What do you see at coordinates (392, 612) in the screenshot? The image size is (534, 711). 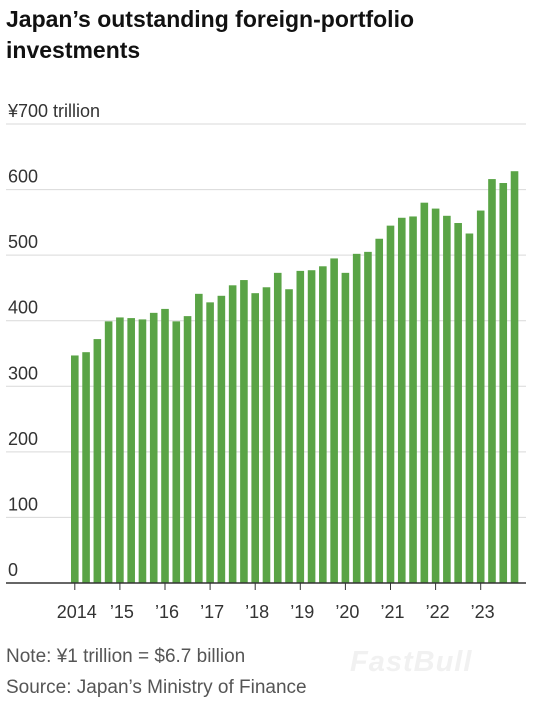 I see `x-tick-label: ’21` at bounding box center [392, 612].